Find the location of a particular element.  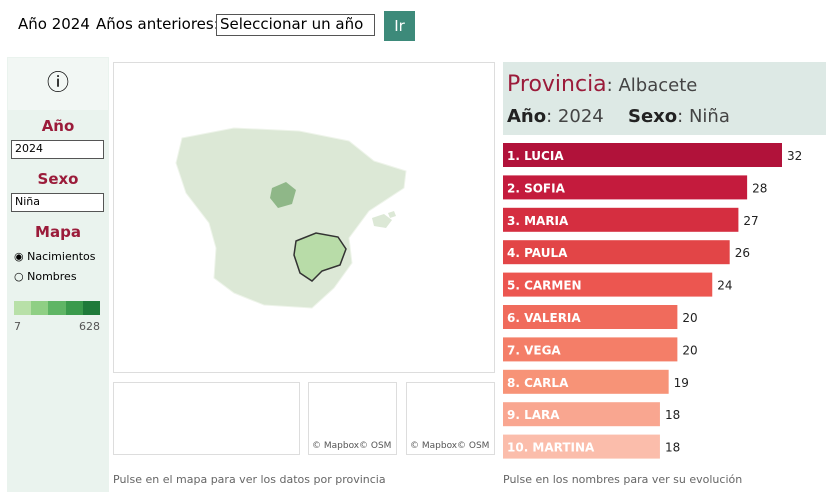

info-icon: ⓘ is located at coordinates (58, 84).